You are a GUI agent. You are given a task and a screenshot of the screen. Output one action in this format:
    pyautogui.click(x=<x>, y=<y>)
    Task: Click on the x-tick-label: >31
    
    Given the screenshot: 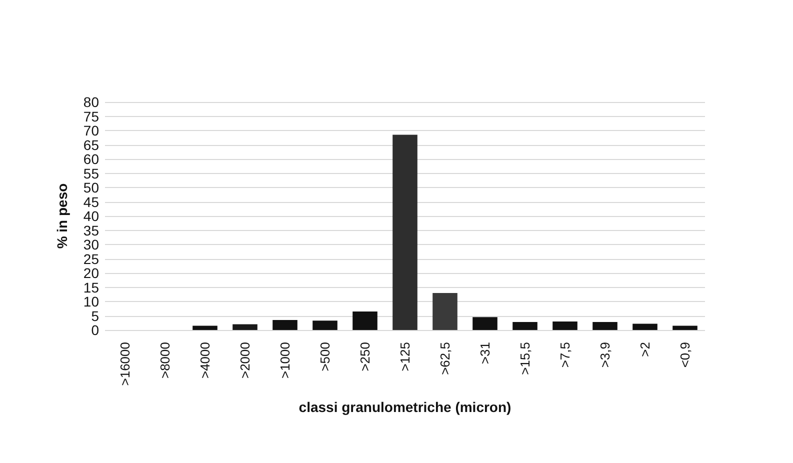 What is the action you would take?
    pyautogui.click(x=485, y=353)
    